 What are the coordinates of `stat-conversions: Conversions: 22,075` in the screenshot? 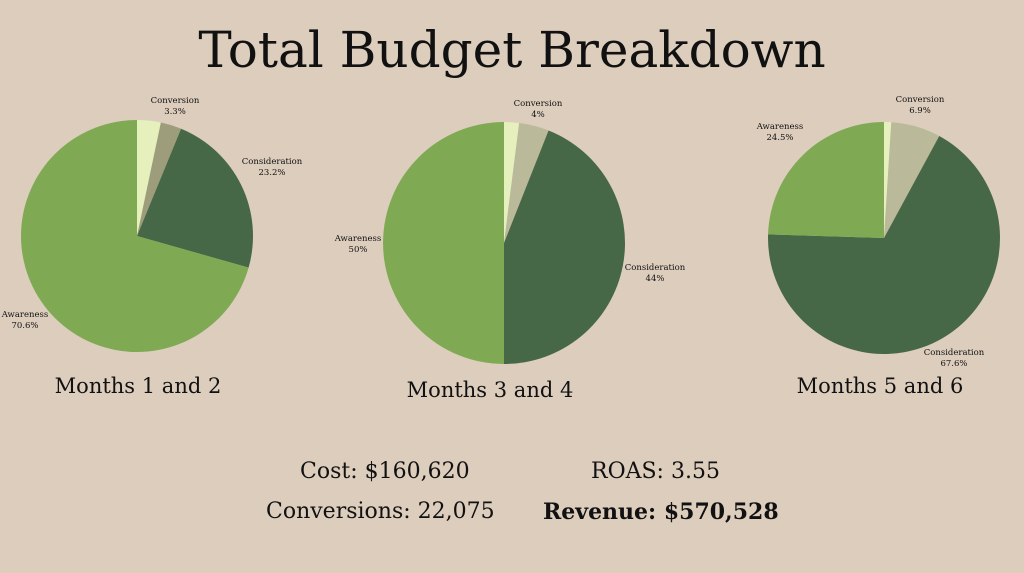 It's located at (380, 511).